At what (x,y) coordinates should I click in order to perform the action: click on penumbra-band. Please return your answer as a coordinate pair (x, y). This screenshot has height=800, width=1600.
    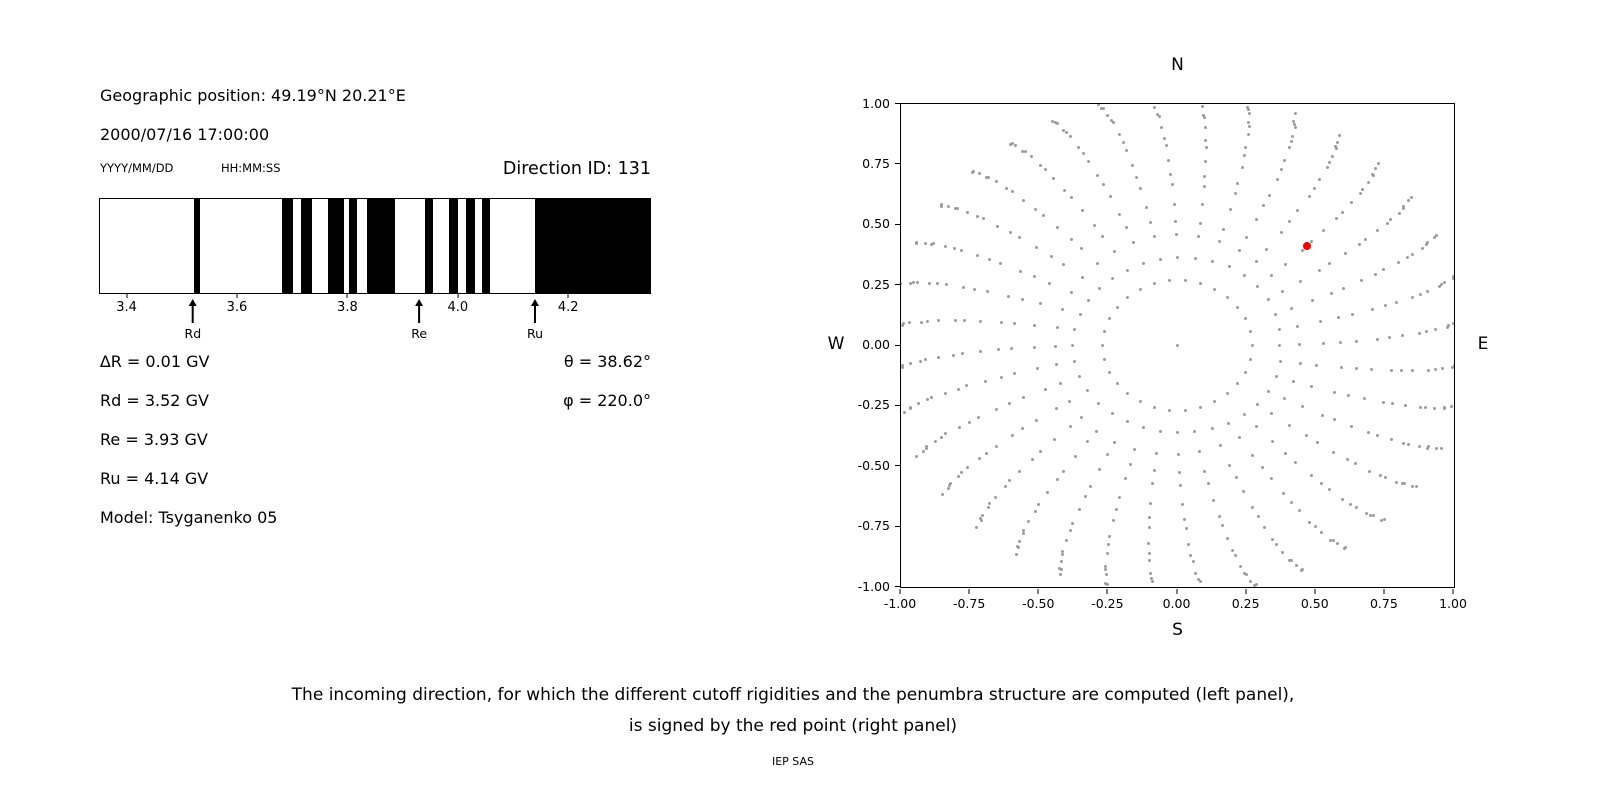
    Looking at the image, I should click on (381, 246).